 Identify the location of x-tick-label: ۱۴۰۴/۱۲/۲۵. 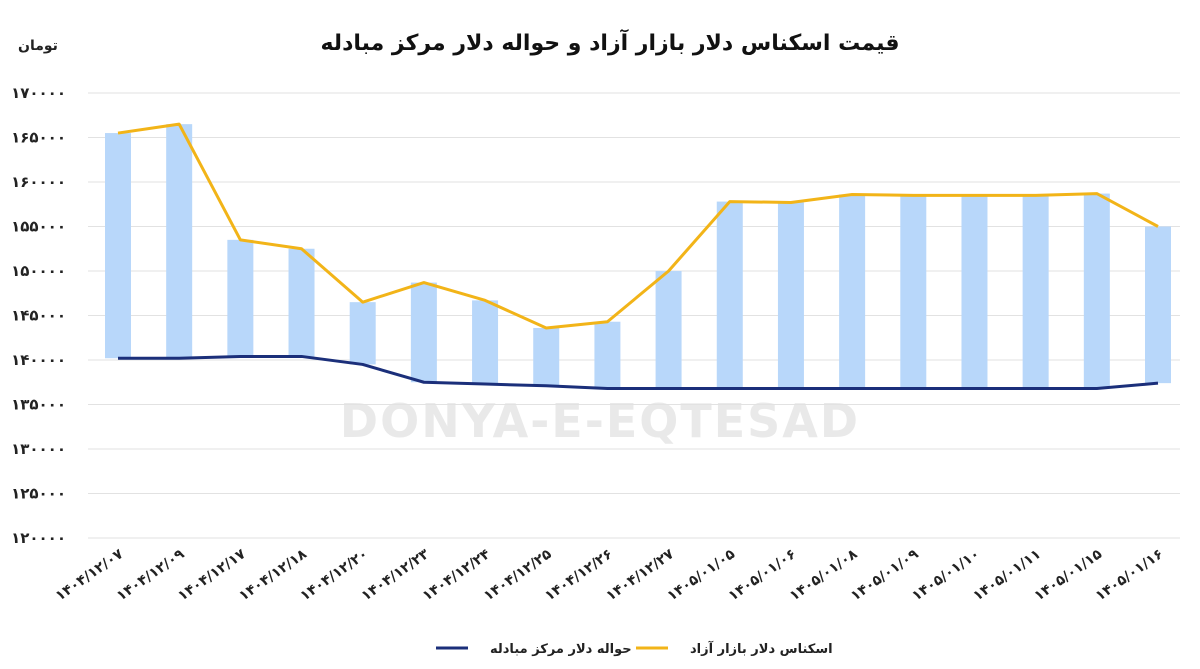
(518, 575).